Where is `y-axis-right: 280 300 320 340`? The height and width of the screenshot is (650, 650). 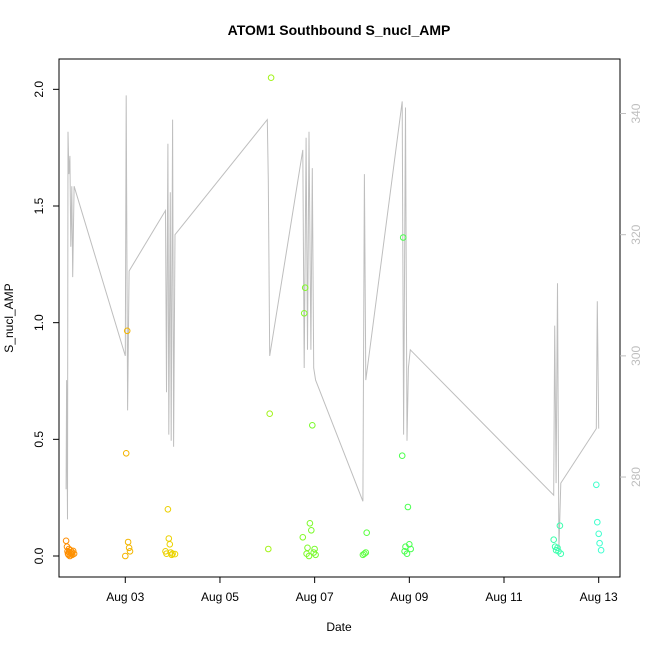
y-axis-right: 280 300 320 340 is located at coordinates (631, 295).